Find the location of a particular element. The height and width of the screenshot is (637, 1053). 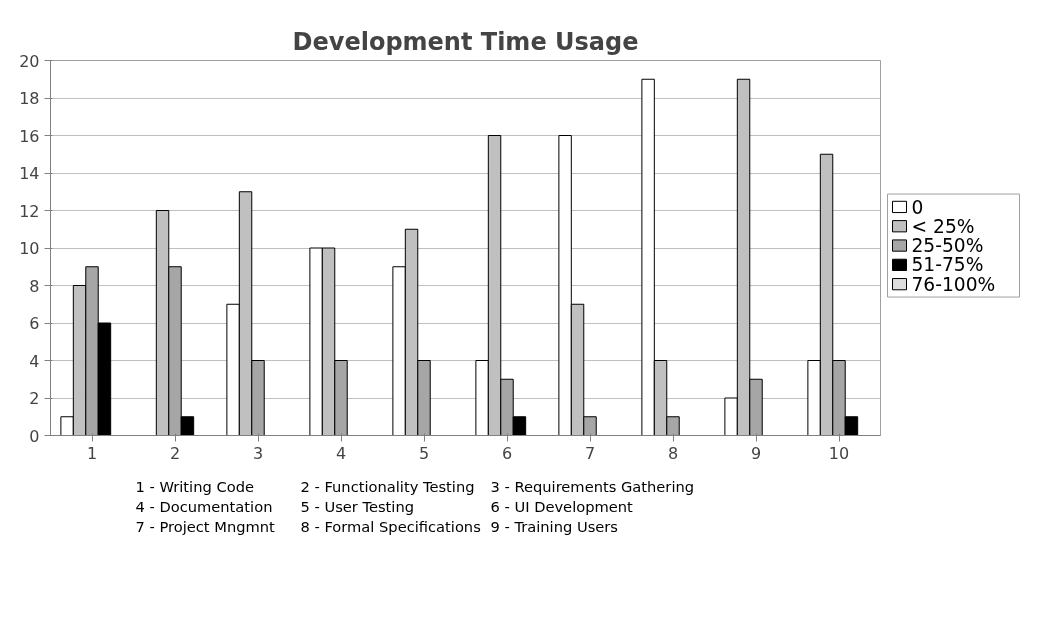

text: 3 - Requirements Gathering is located at coordinates (592, 486).